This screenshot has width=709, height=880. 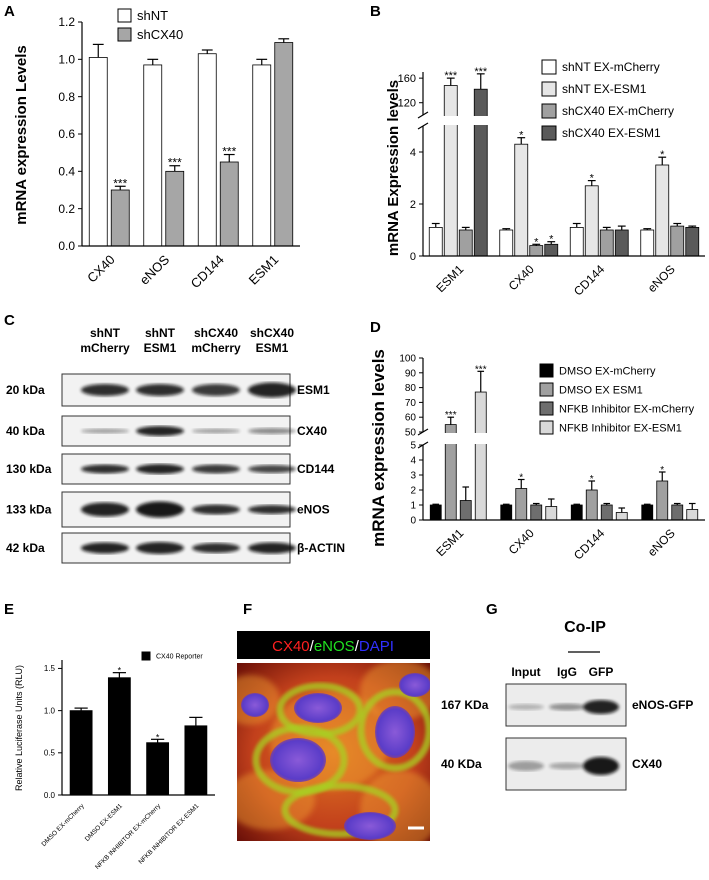 I want to click on panel-letter: E, so click(x=9, y=609).